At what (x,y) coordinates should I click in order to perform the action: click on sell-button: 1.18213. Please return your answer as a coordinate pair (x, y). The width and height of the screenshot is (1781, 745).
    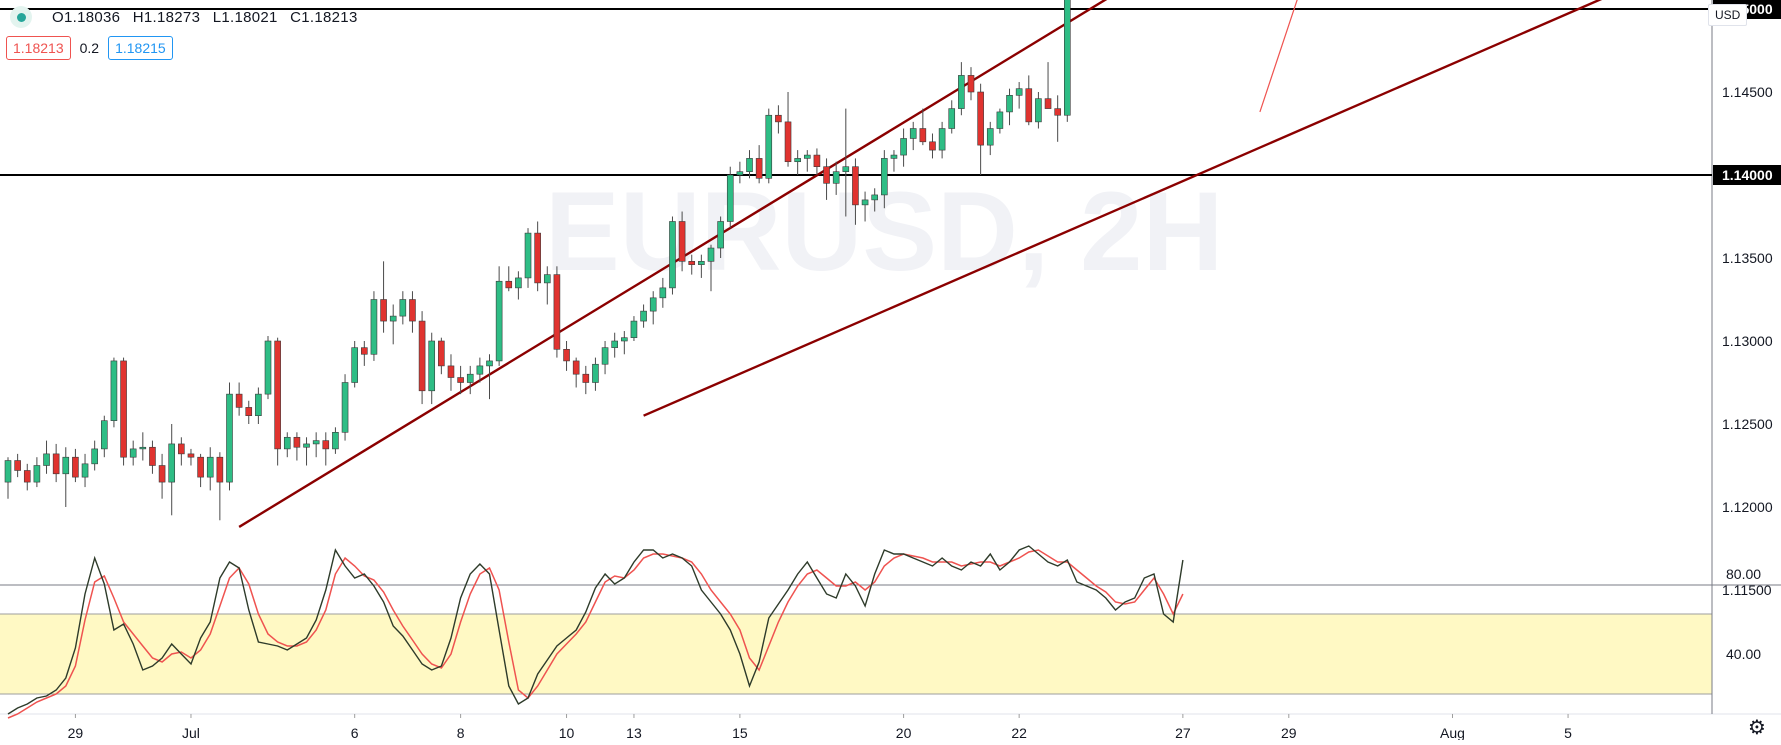
    Looking at the image, I should click on (38, 48).